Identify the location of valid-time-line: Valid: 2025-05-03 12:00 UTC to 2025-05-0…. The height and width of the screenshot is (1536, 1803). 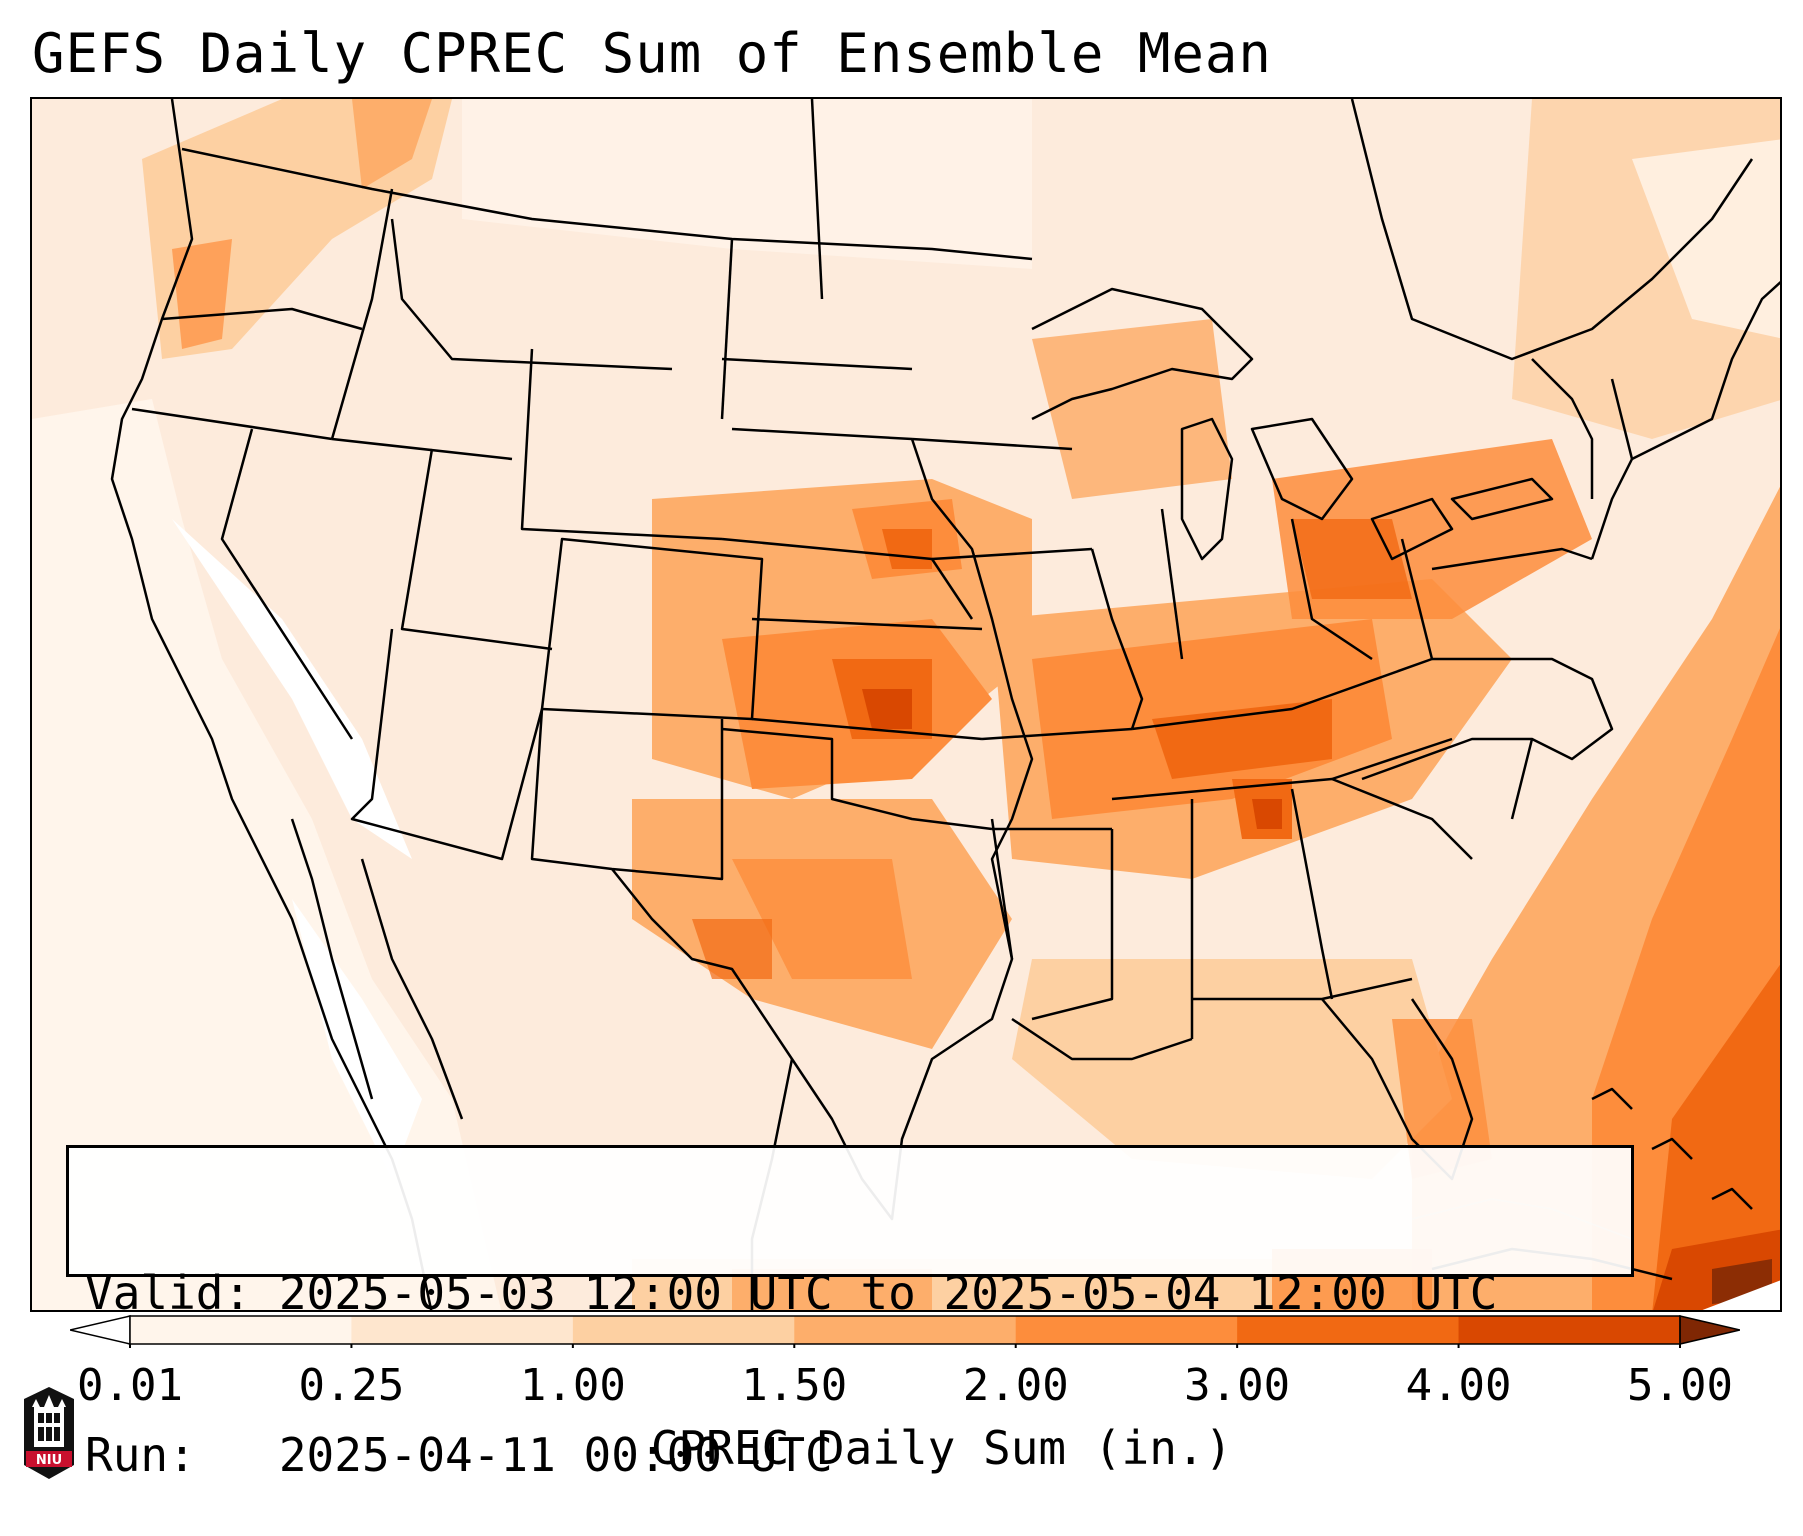
(791, 1293).